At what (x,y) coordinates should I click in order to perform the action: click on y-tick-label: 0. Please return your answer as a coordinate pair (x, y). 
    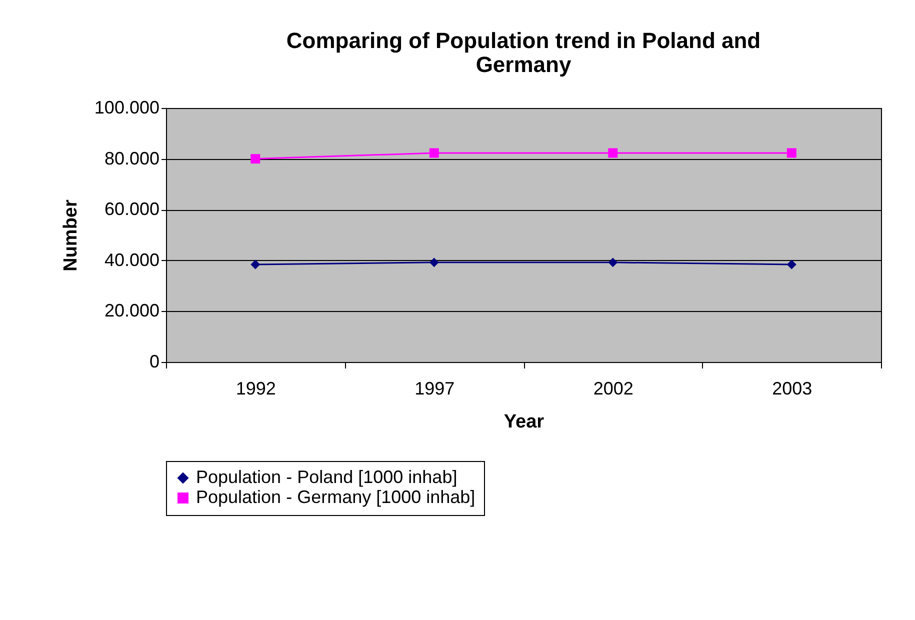
    Looking at the image, I should click on (154, 362).